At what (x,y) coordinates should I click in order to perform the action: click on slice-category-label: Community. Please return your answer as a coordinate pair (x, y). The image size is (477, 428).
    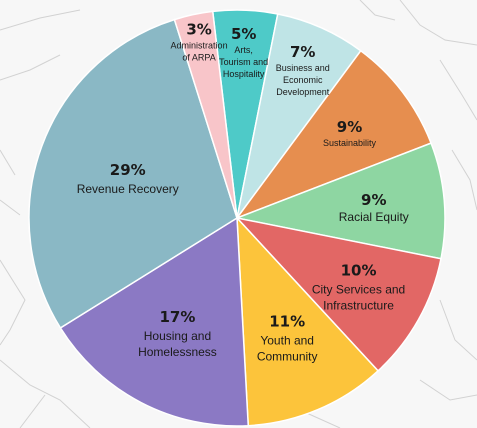
    Looking at the image, I should click on (287, 356).